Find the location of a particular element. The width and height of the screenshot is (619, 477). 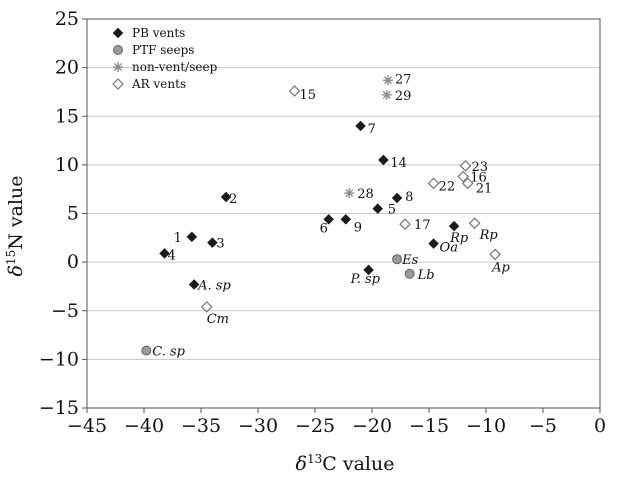

point-label: P. sp is located at coordinates (365, 279).